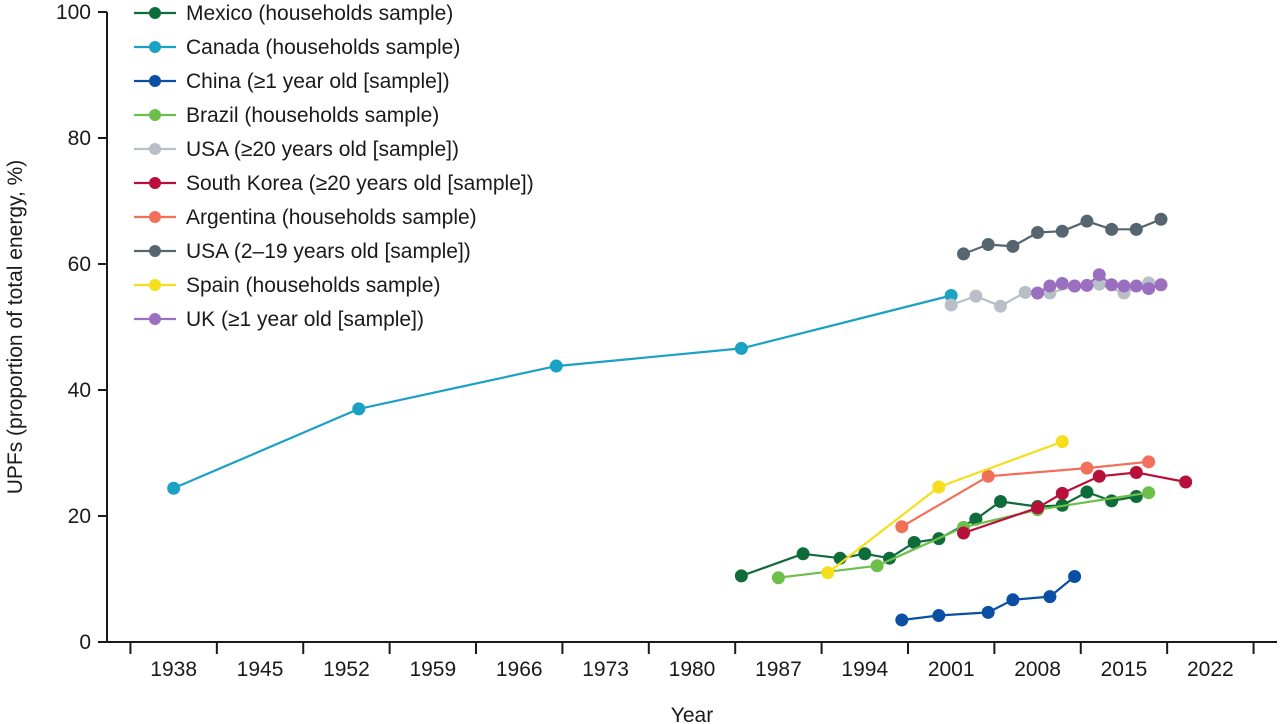  Describe the element at coordinates (313, 285) in the screenshot. I see `legend-label: Spain (households sample)` at that location.